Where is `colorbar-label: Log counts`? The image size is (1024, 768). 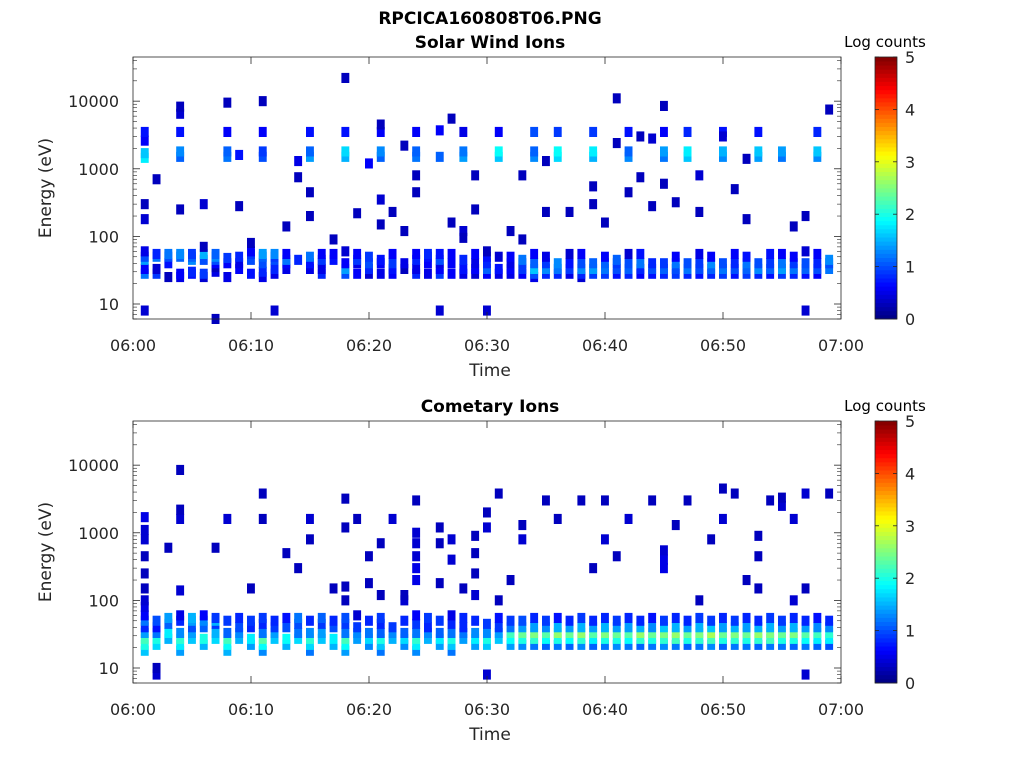
colorbar-label: Log counts is located at coordinates (885, 42).